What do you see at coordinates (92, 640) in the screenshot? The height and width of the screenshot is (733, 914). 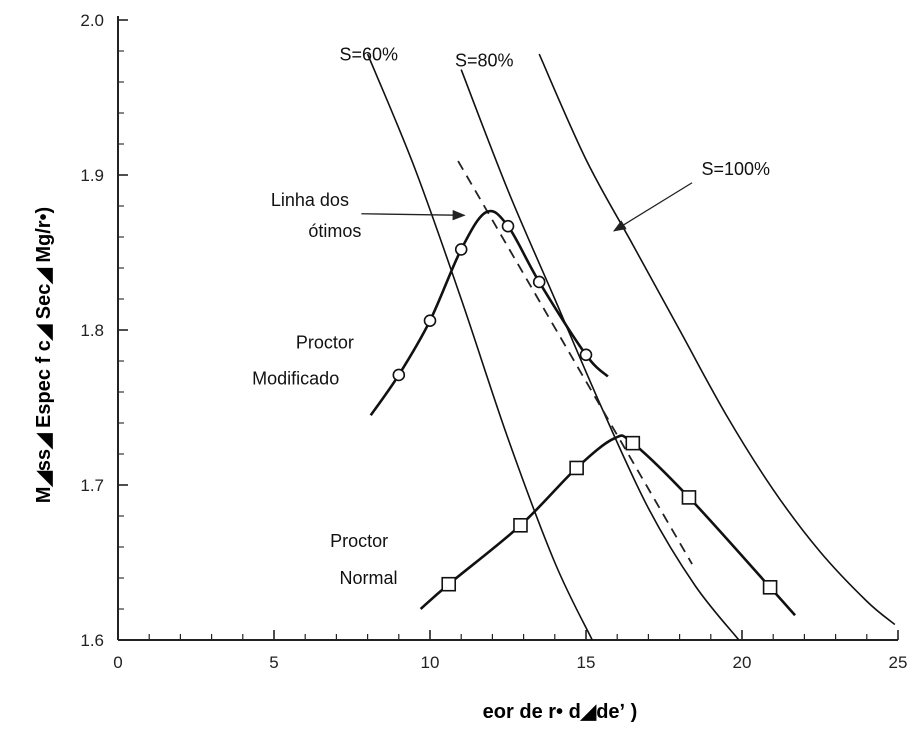 I see `y-tick-label: 1.6` at bounding box center [92, 640].